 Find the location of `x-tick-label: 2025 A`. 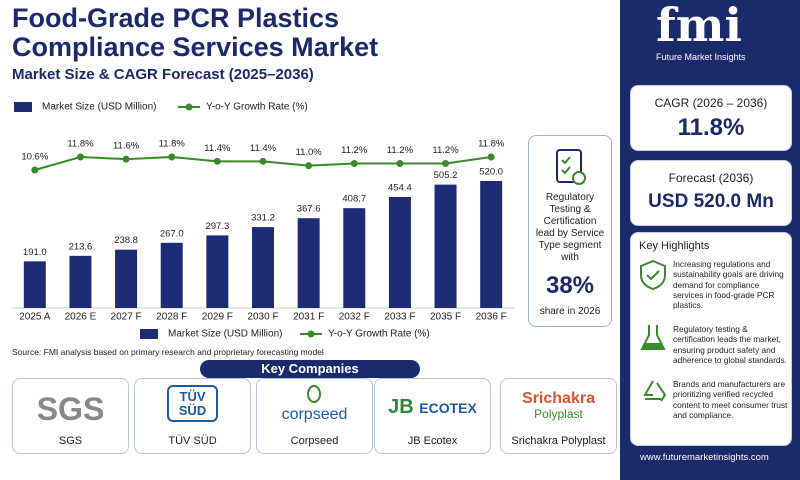

x-tick-label: 2025 A is located at coordinates (34, 317).